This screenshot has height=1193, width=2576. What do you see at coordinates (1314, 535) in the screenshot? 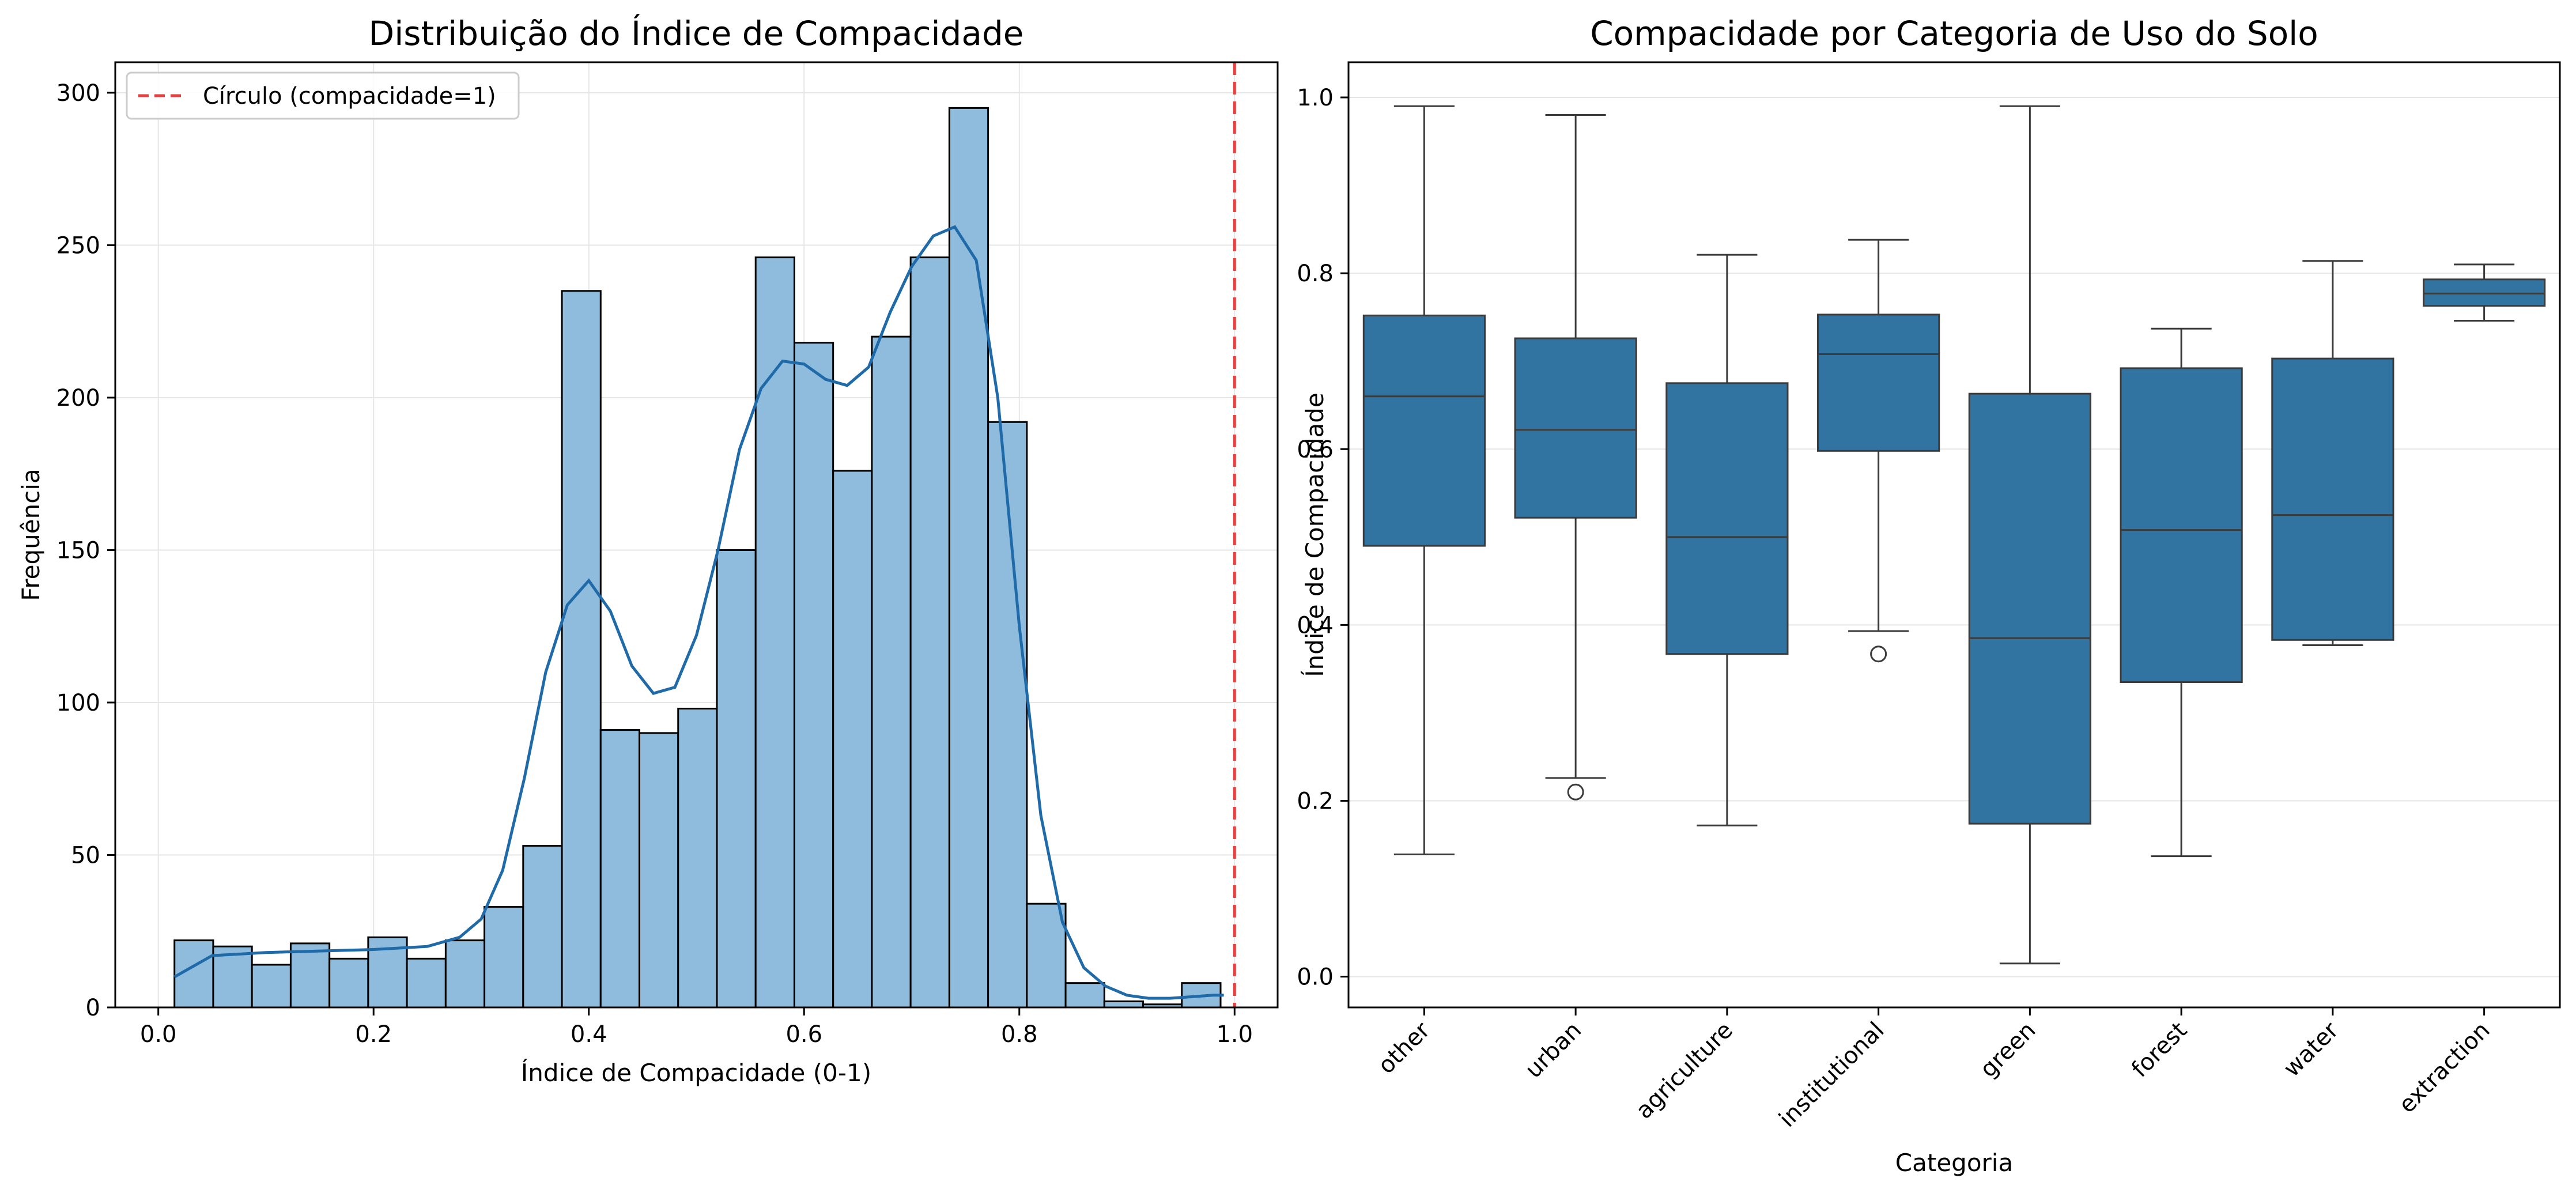
I see `boxplot-y-label: Índice de Compacidade` at bounding box center [1314, 535].